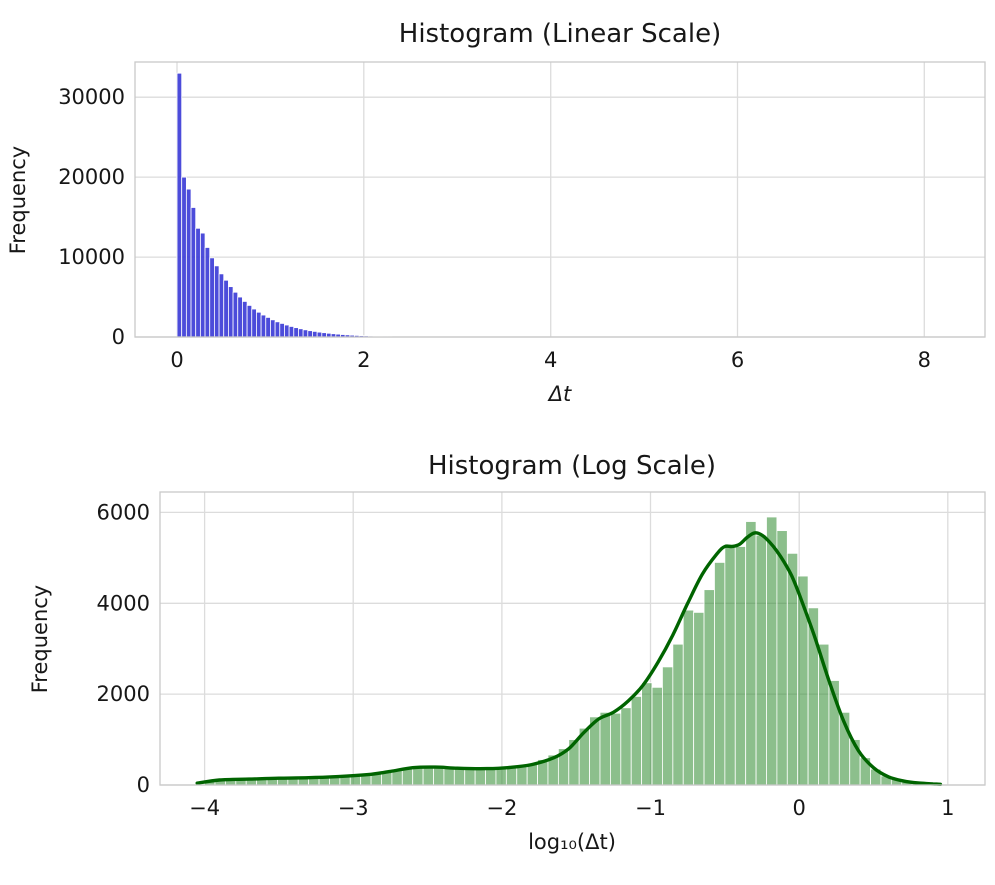  I want to click on y-tick-label: 6000, so click(123, 512).